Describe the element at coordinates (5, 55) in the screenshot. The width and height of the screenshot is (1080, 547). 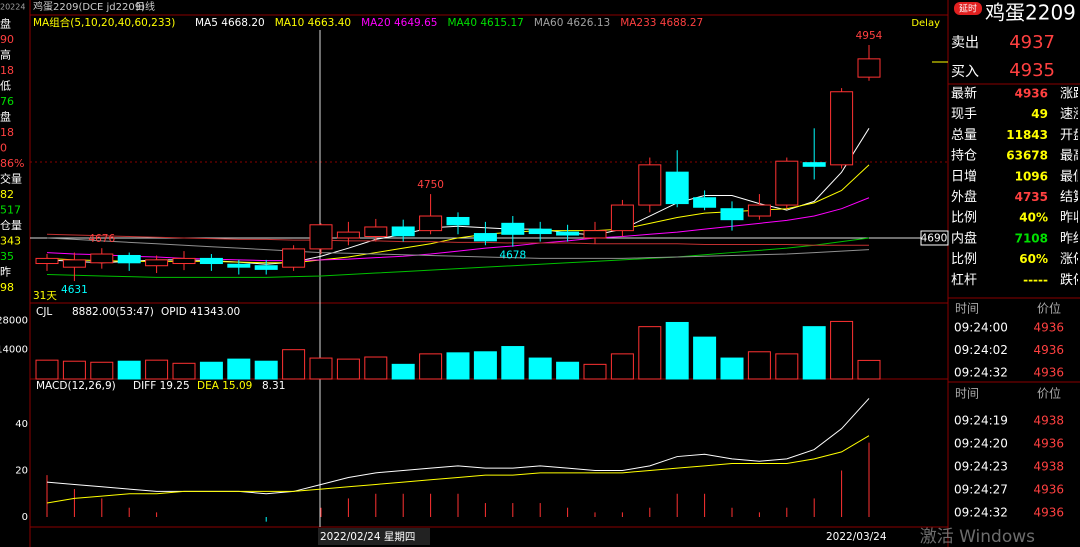
I see `left-strip-text: 高` at that location.